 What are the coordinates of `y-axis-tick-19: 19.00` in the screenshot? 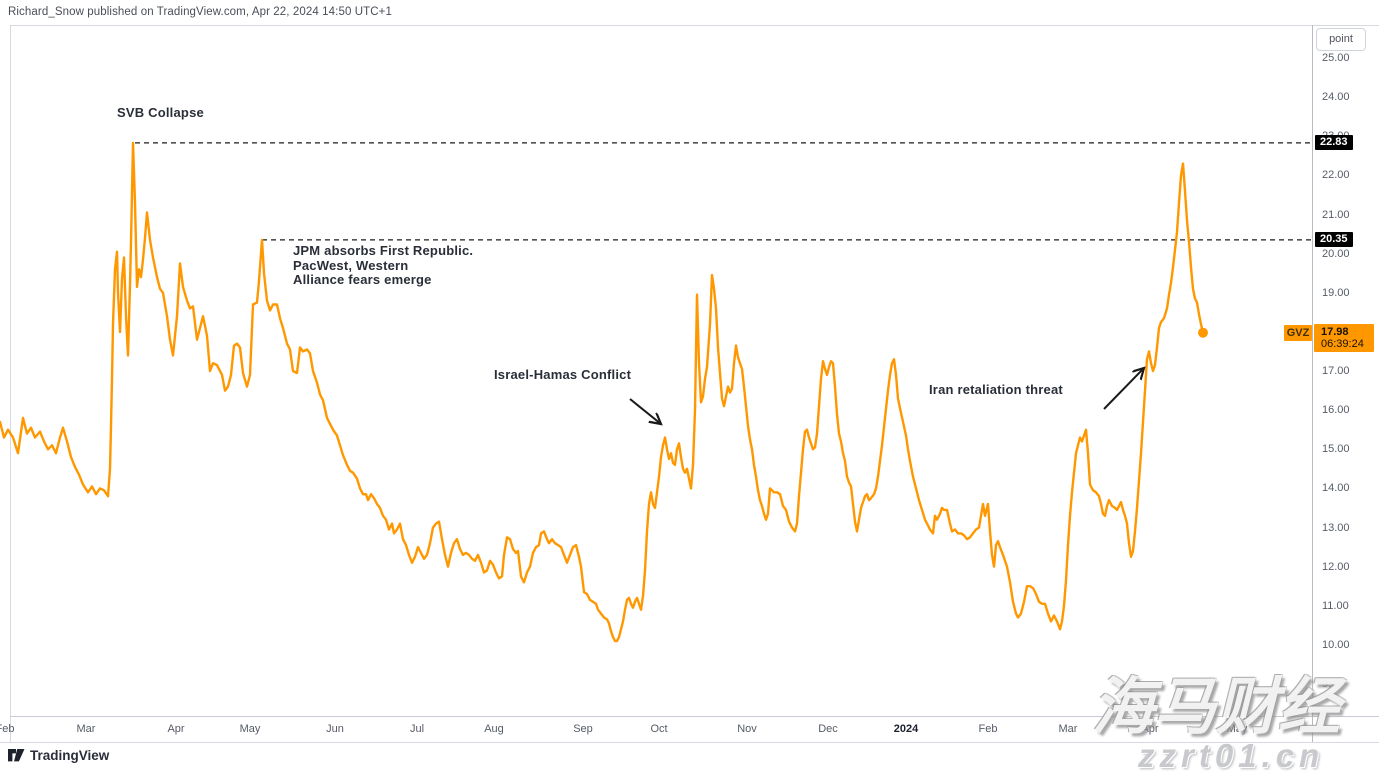 It's located at (1336, 292).